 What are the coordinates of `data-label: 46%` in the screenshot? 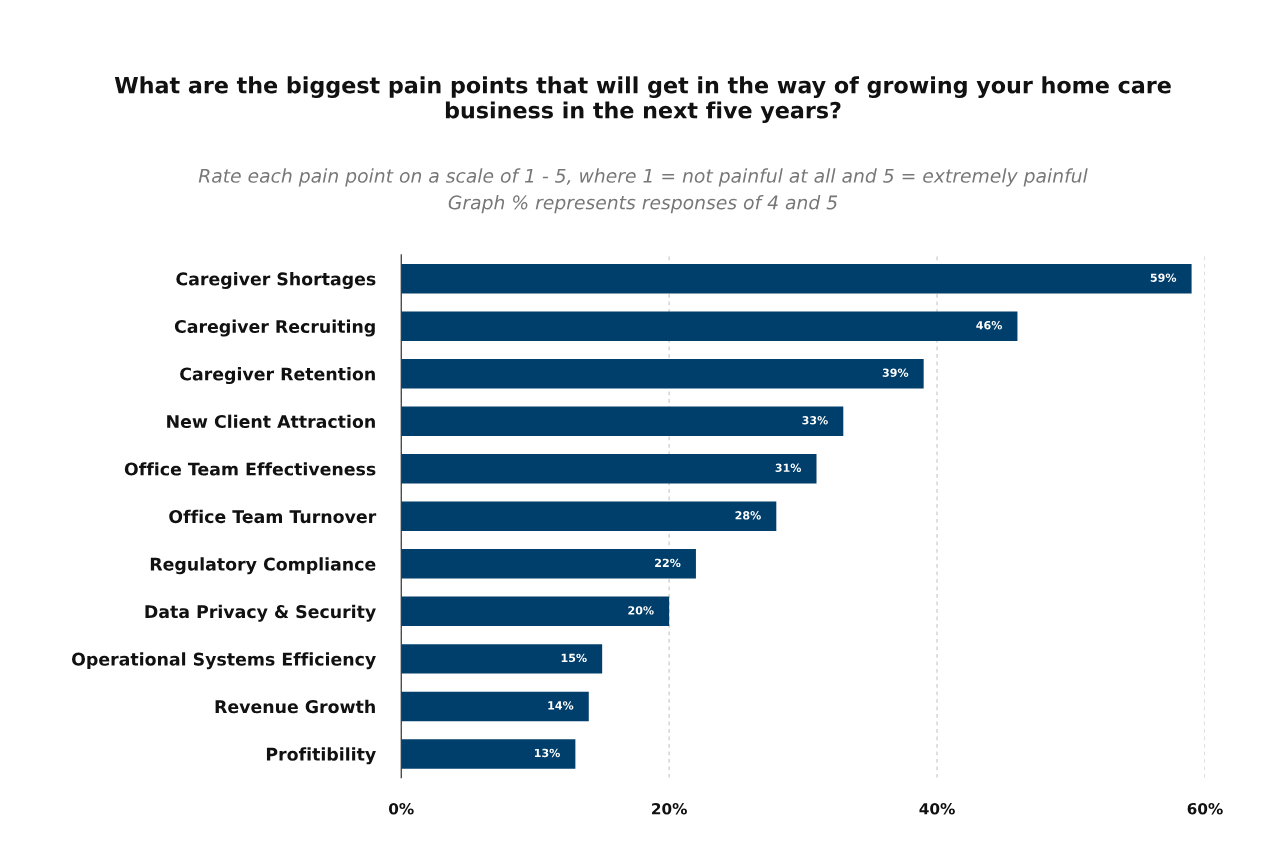 It's located at (989, 325).